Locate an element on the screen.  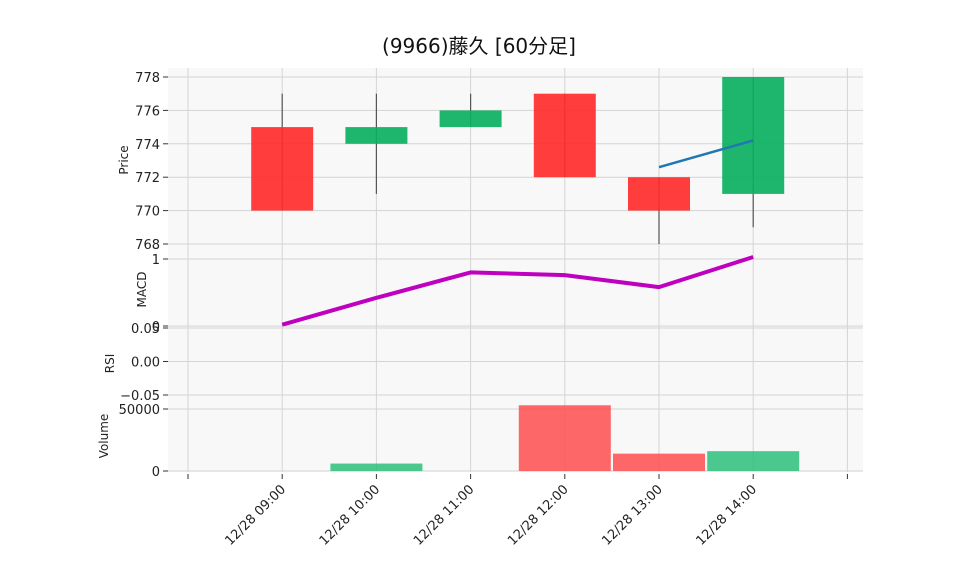
x-tick-label: 12/28 10:00 is located at coordinates (350, 515).